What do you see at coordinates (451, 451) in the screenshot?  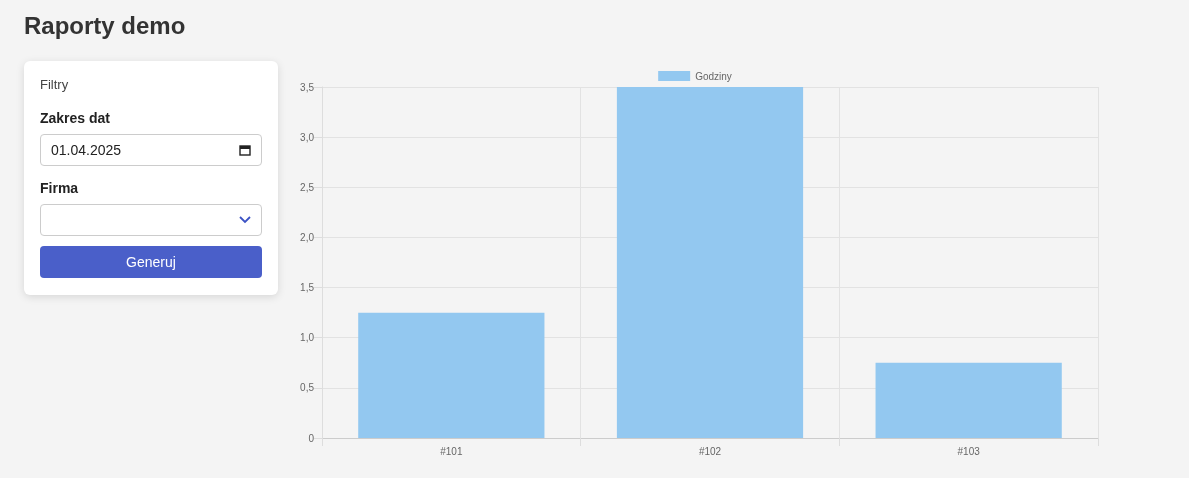 I see `x-tick-label: #101` at bounding box center [451, 451].